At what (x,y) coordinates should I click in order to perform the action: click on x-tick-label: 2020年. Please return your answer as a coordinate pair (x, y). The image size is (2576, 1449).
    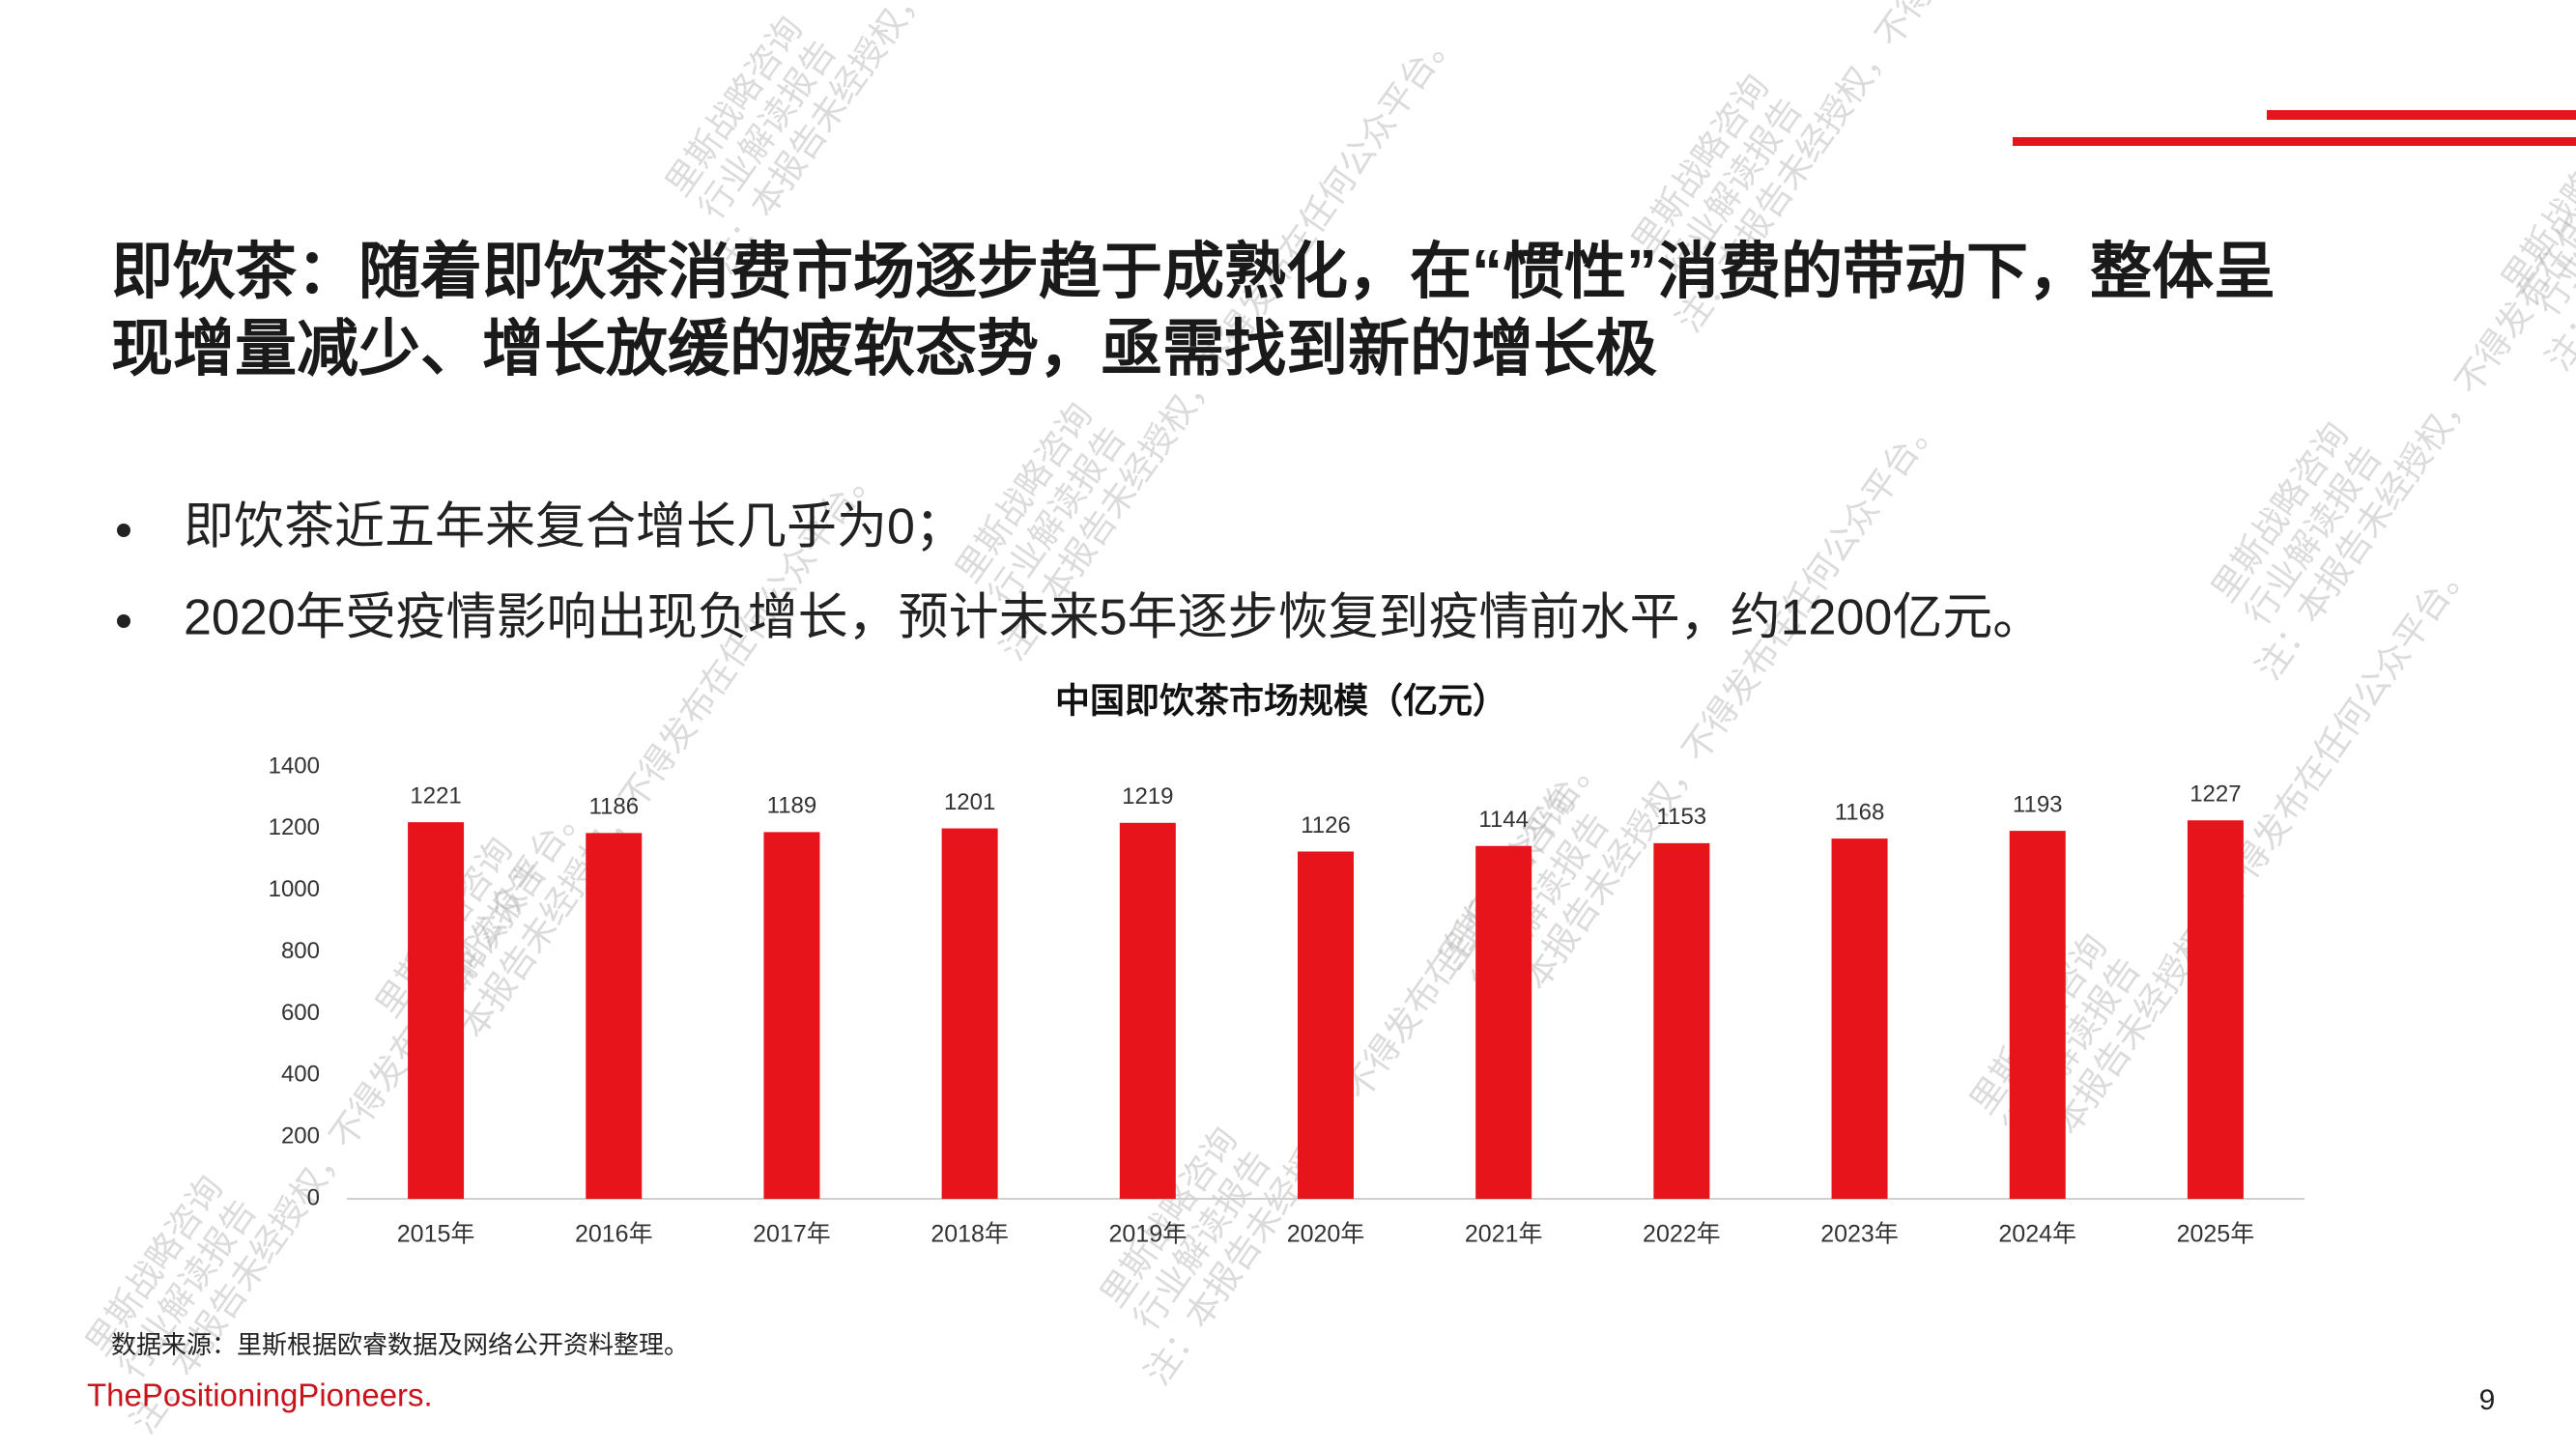
    Looking at the image, I should click on (1326, 1234).